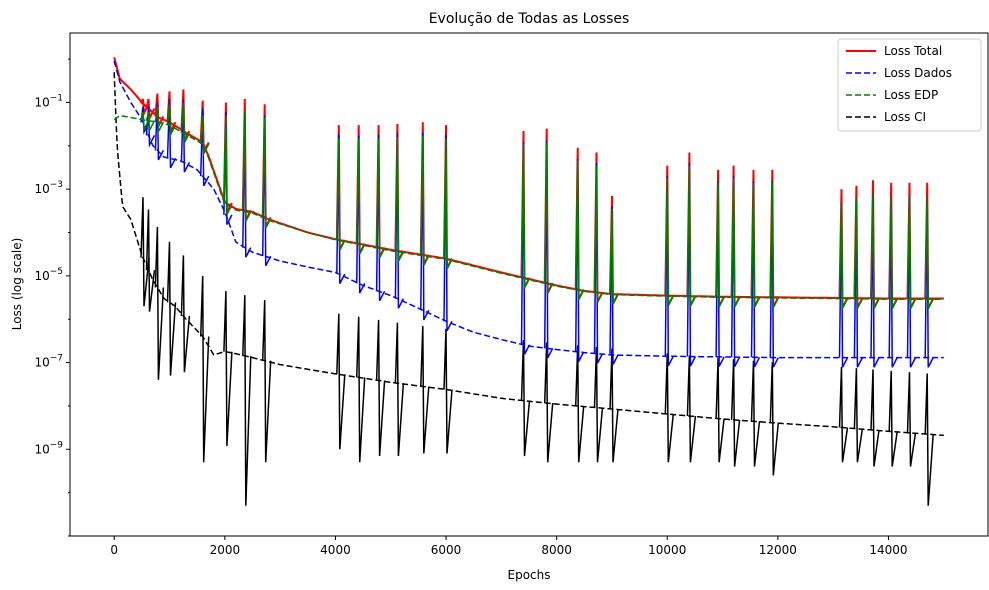 This screenshot has height=590, width=989. I want to click on legend-box, so click(909, 85).